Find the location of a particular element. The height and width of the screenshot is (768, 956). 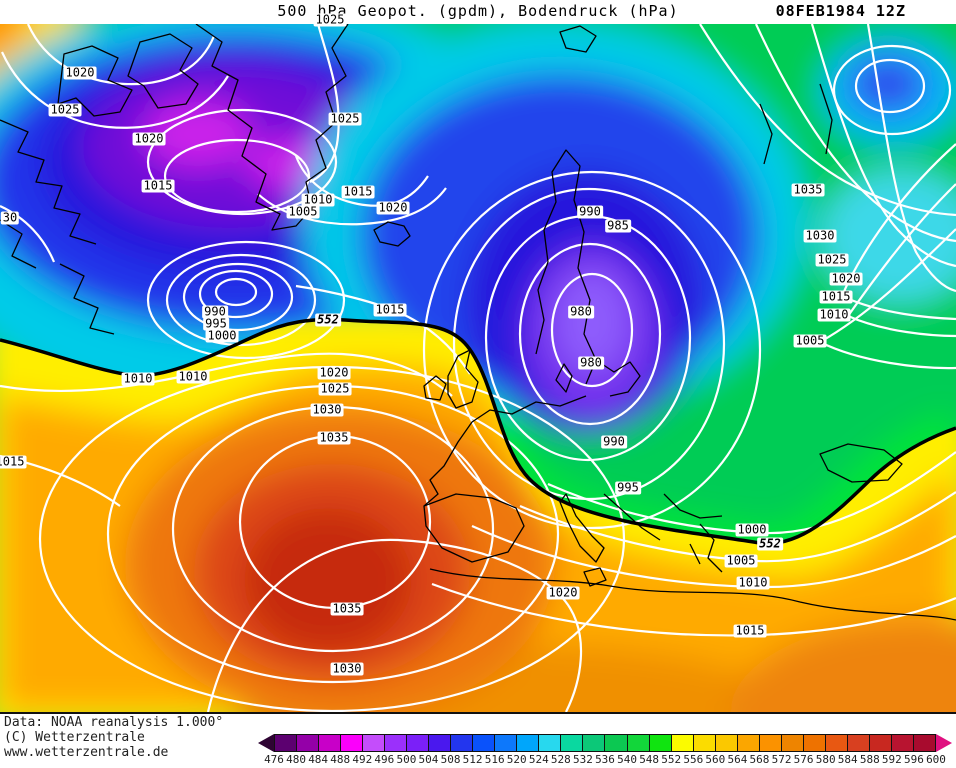

colorbar-tick-label: 596 is located at coordinates (913, 759).